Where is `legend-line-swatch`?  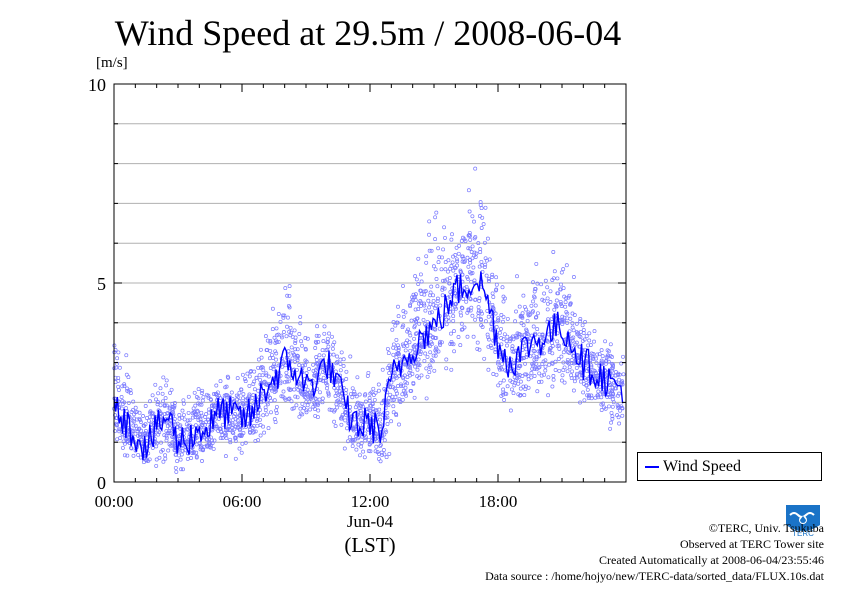
legend-line-swatch is located at coordinates (652, 466).